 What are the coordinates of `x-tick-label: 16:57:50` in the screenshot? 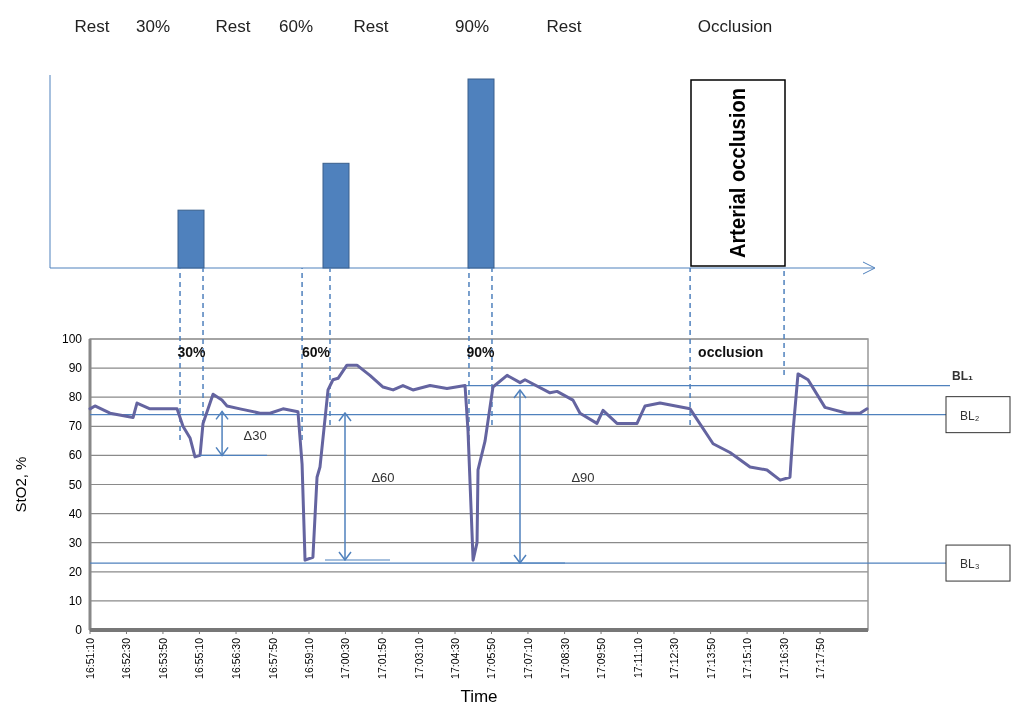 It's located at (272, 658).